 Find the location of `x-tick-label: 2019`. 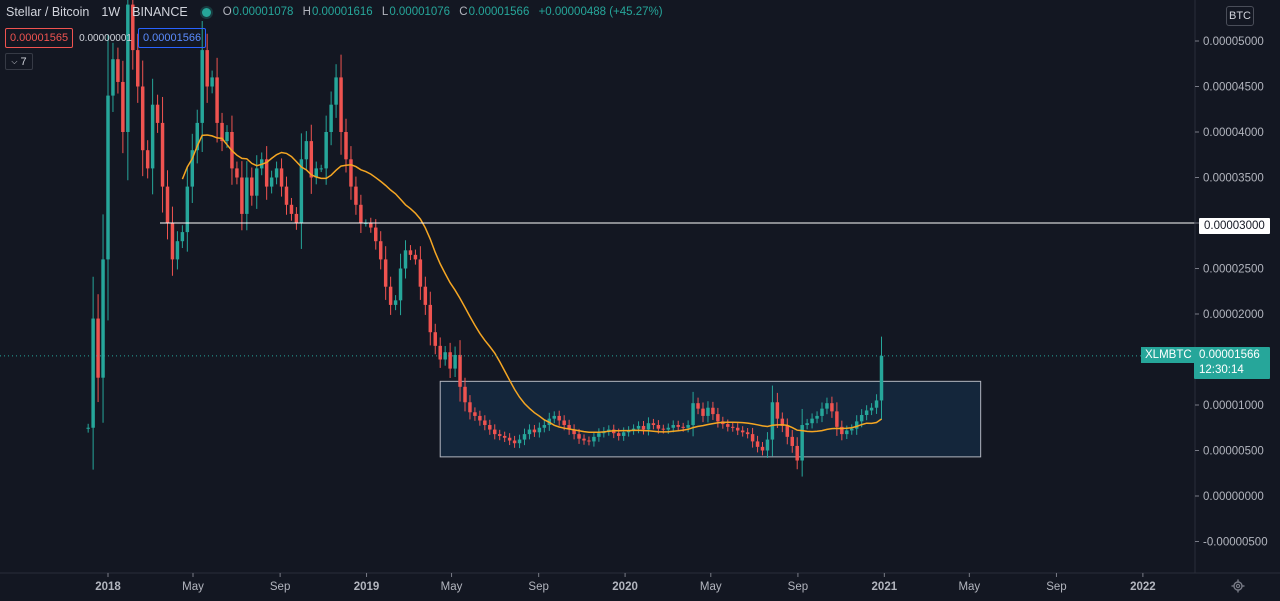

x-tick-label: 2019 is located at coordinates (367, 587).